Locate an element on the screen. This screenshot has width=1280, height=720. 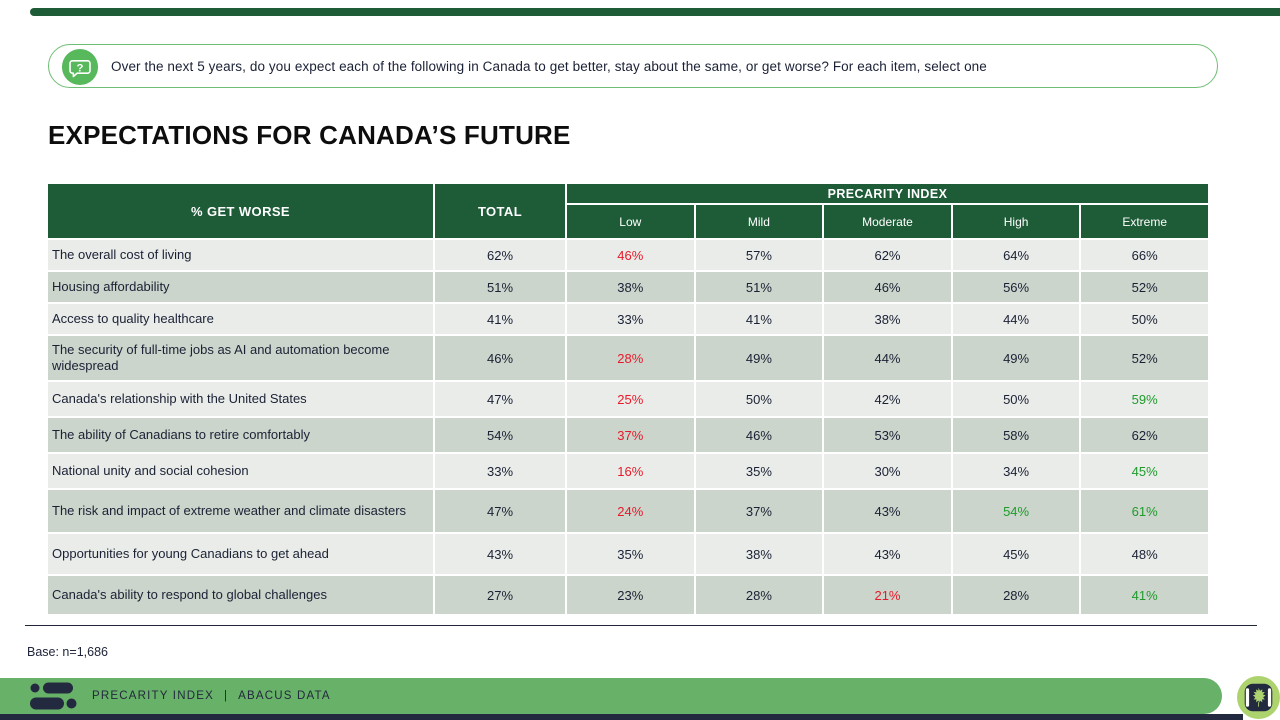
value-cell: 66% is located at coordinates (1144, 255).